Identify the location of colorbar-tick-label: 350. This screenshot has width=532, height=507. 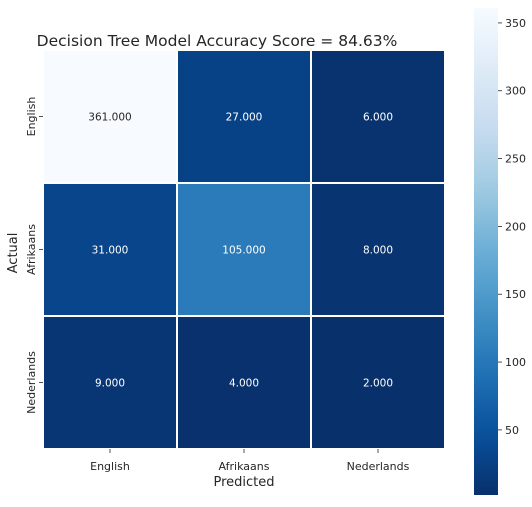
(515, 23).